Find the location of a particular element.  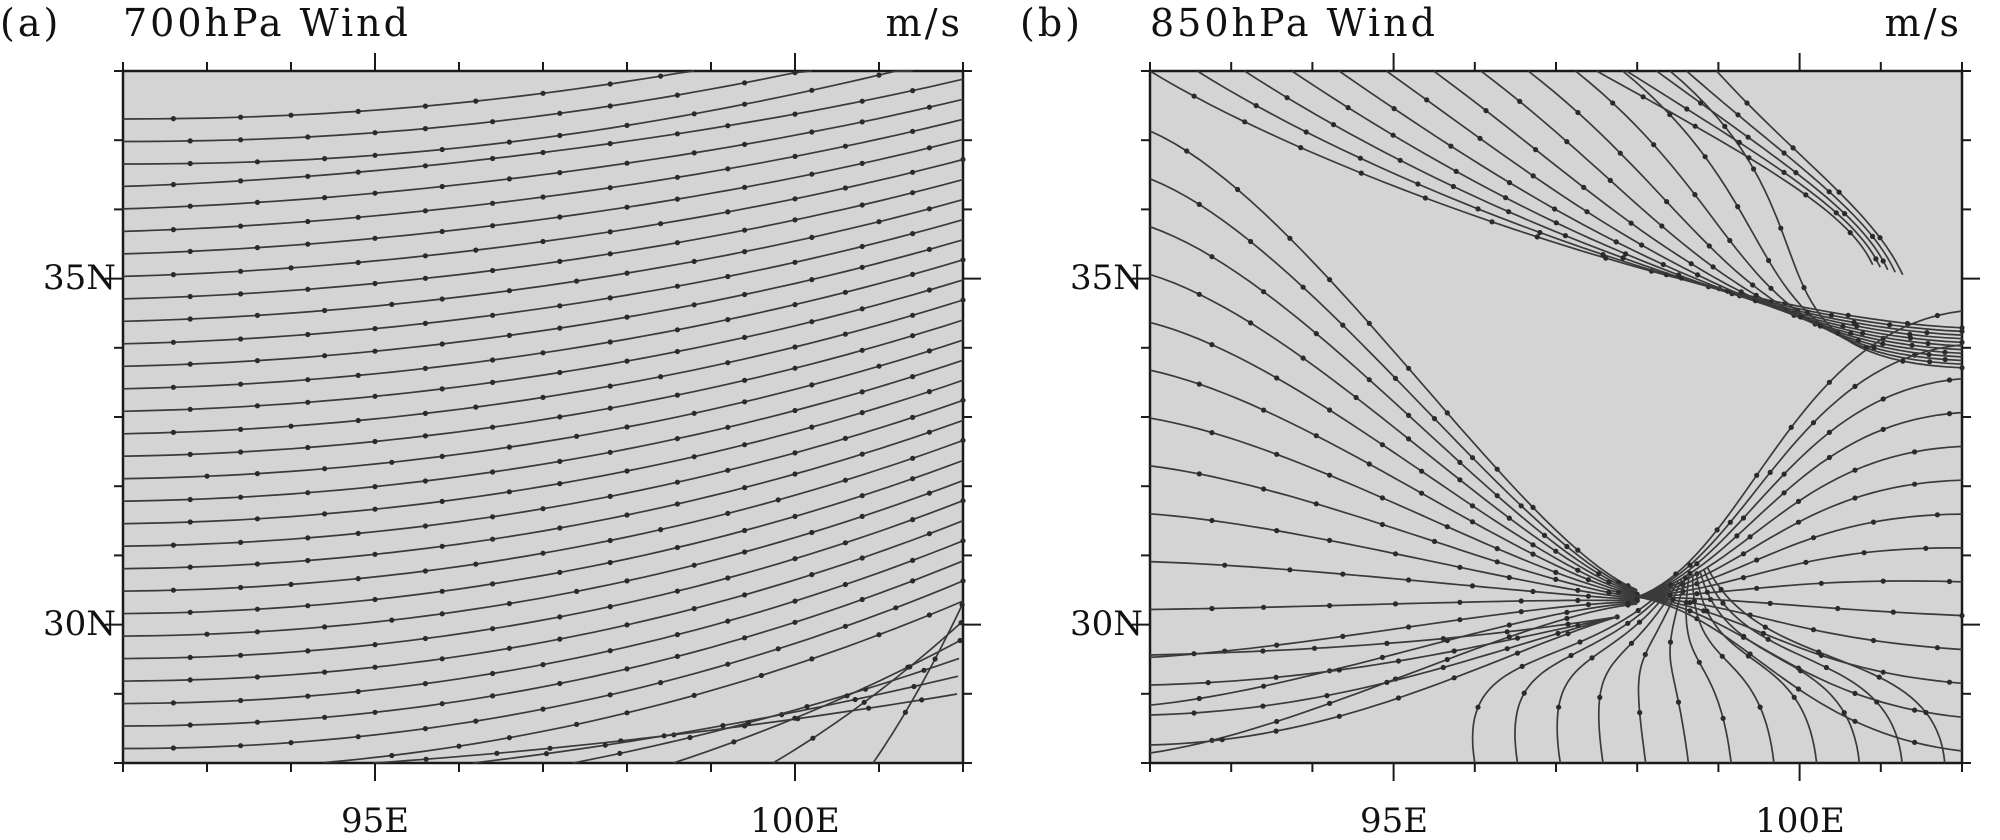

panel-b-title: 850hPa Wind is located at coordinates (1294, 23).